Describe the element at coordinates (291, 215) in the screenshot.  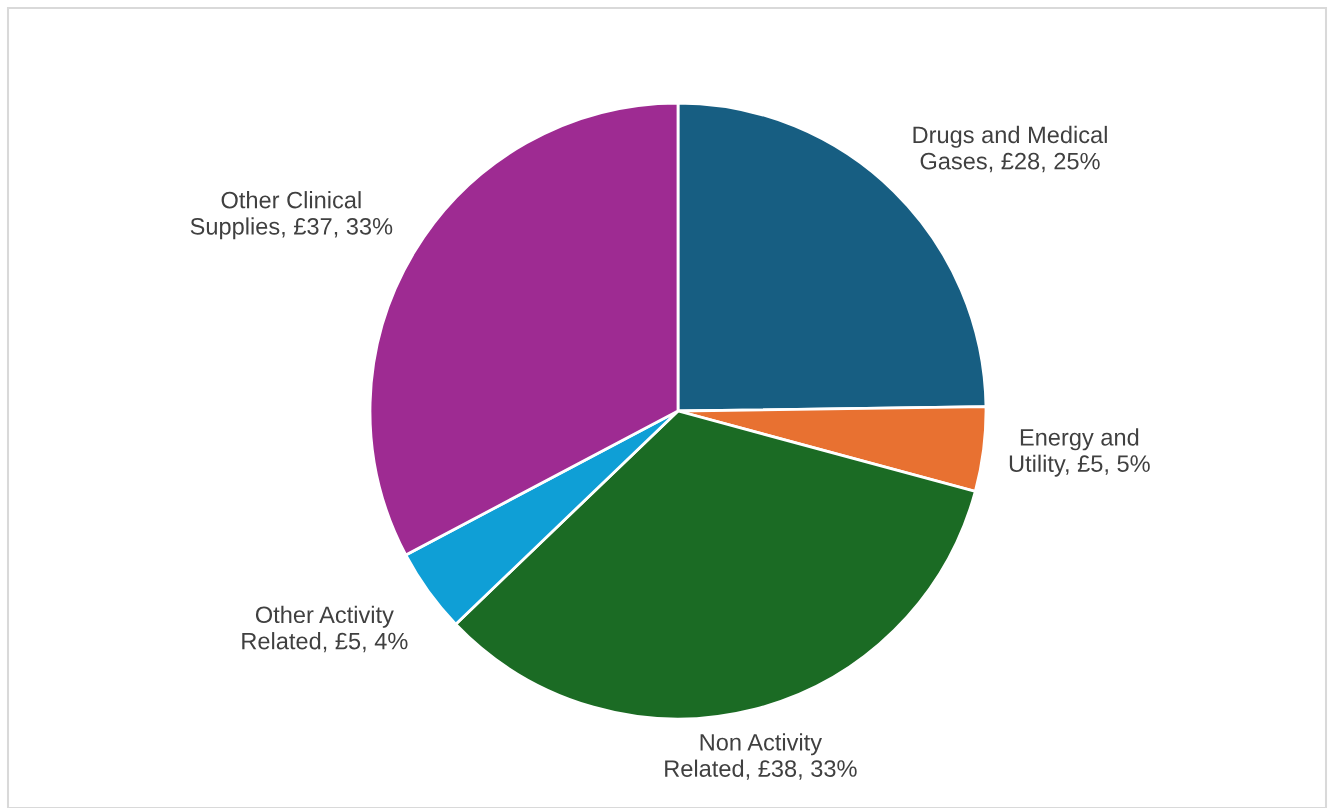
I see `slice-label: Other Clinical Supplies, £37, 33%` at that location.